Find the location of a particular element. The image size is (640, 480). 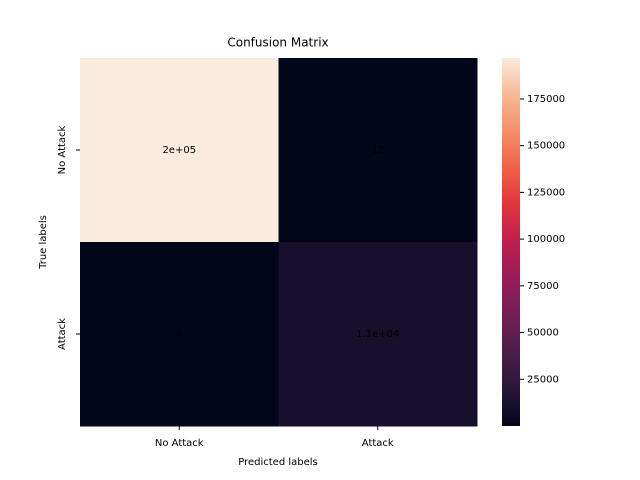

colorbar-tick-label: 50000 is located at coordinates (543, 333).